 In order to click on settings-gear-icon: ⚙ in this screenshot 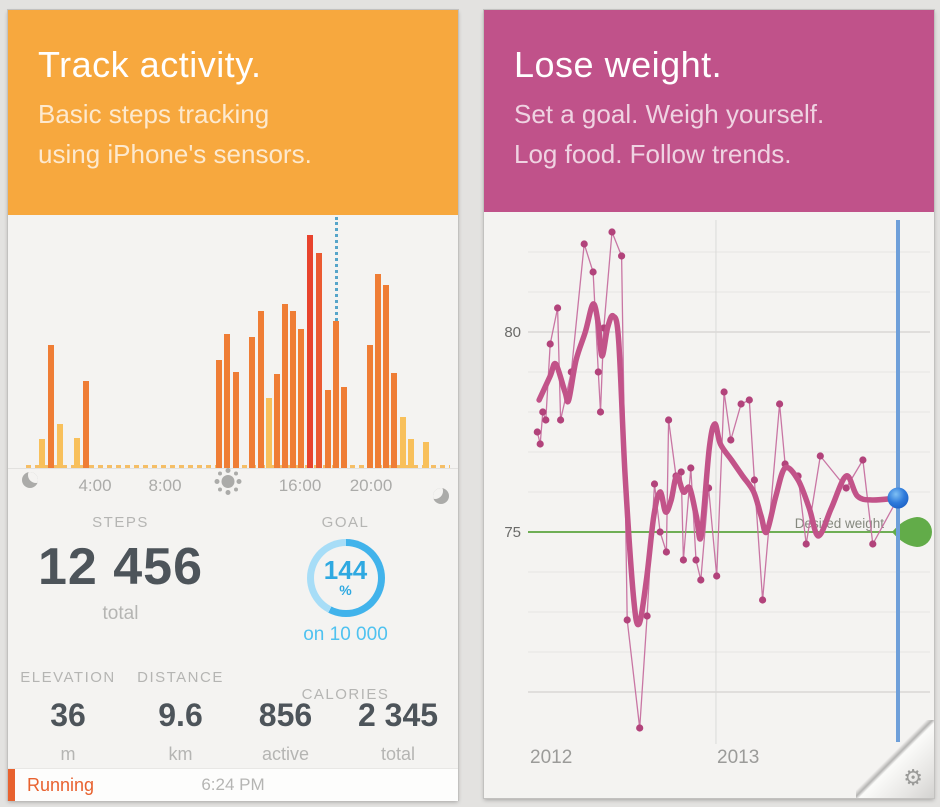, I will do `click(913, 777)`.